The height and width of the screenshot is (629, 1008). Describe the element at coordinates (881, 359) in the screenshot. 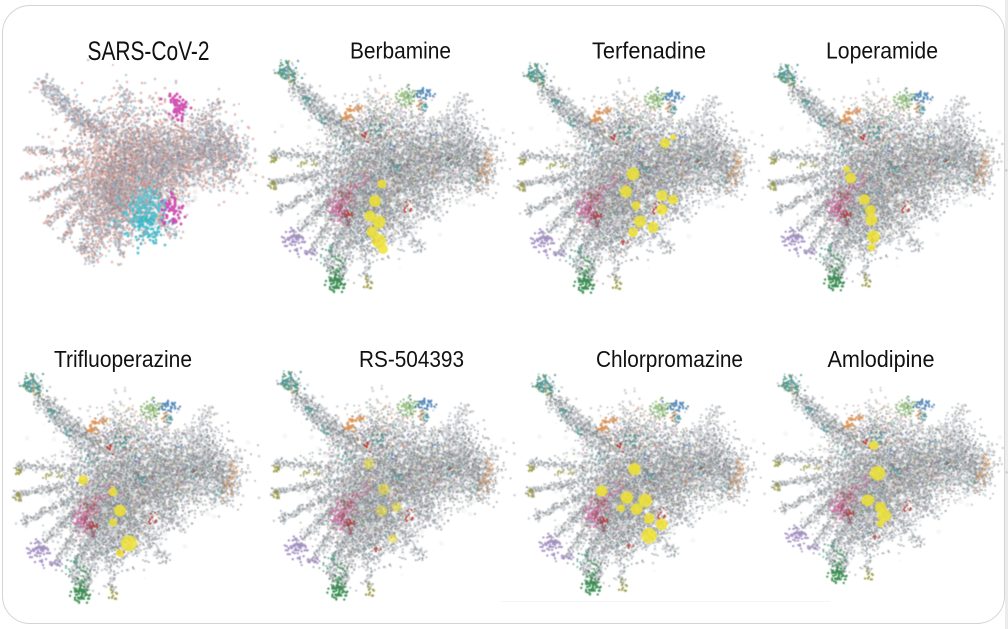

I see `svg-text: Amlodipine` at that location.